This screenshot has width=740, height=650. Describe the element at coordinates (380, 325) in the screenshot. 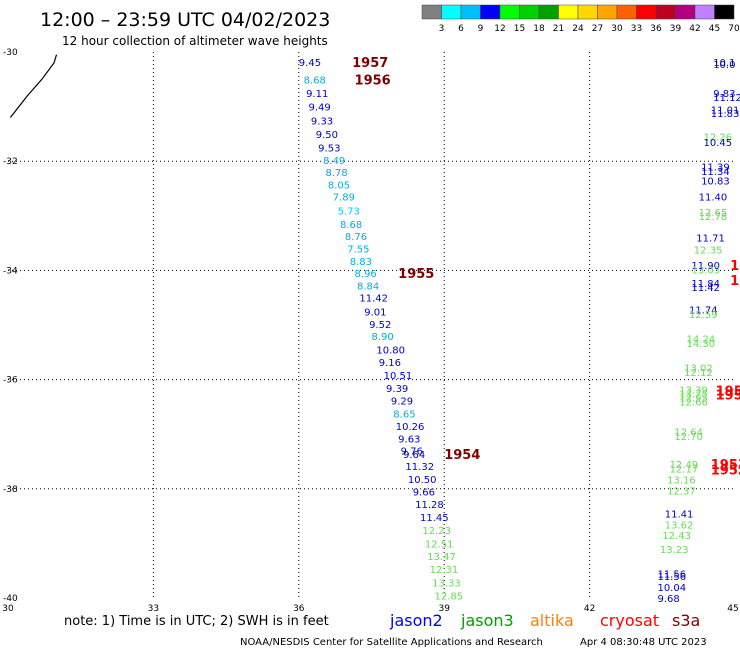

I see `wave-height-value: 9.52` at that location.